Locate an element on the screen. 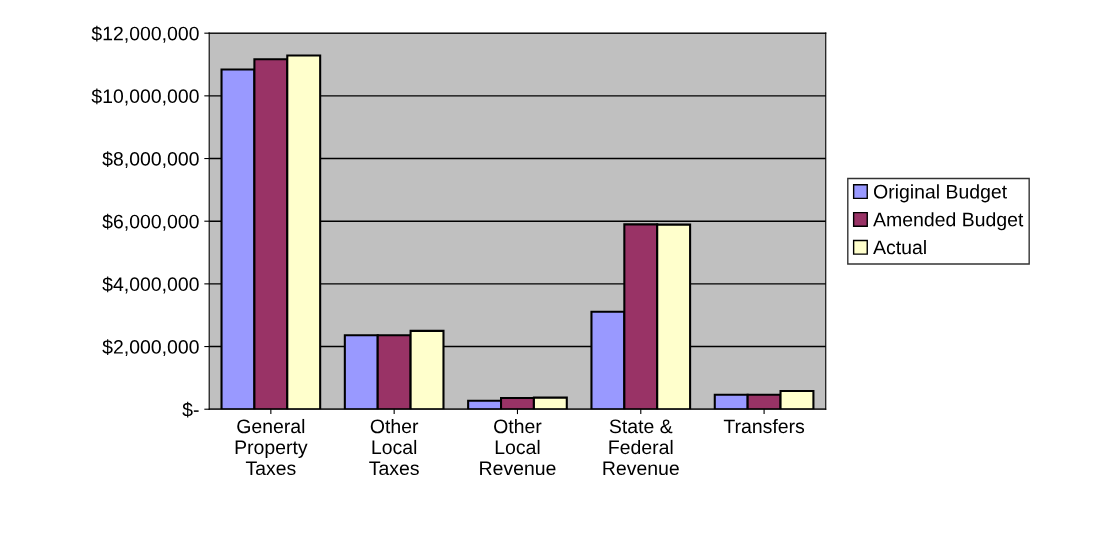 This screenshot has width=1101, height=553. y-tick-label: $12,000,000 is located at coordinates (145, 34).